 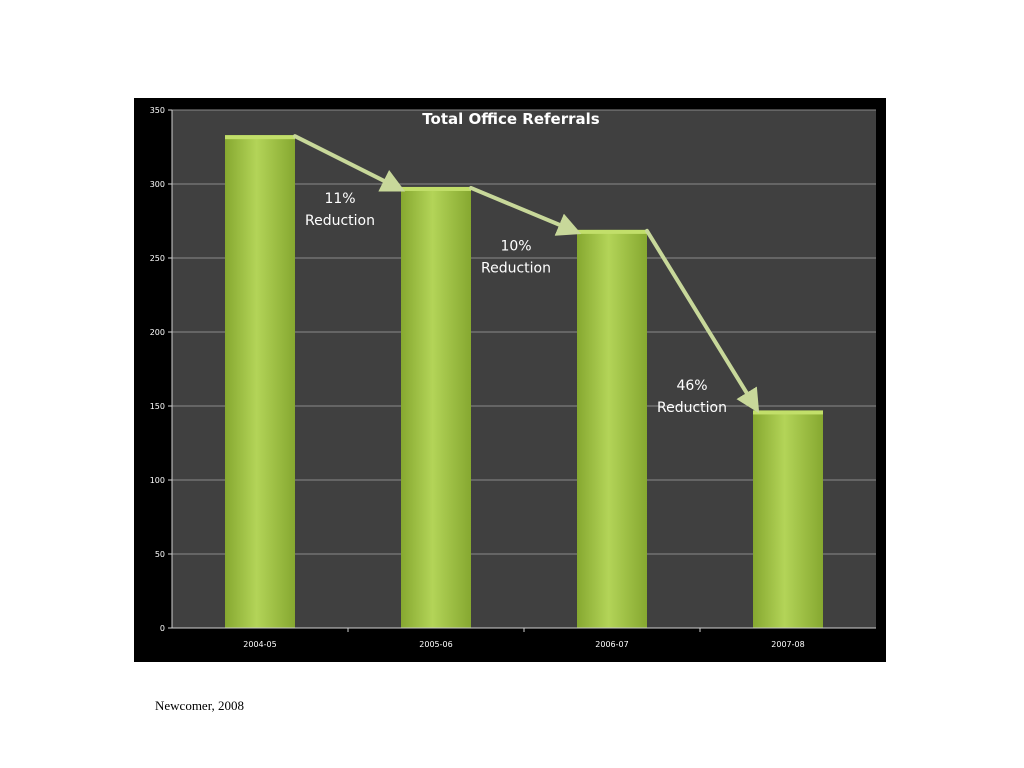 I want to click on reduction-label: 10%, so click(x=515, y=246).